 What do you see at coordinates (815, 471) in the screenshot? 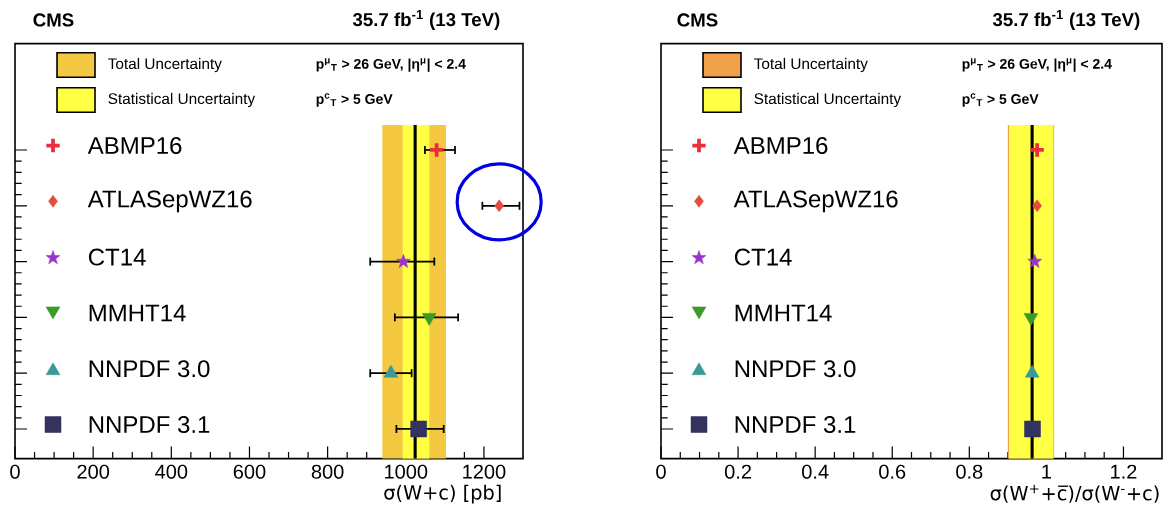
I see `x-tick-label: 0.4` at bounding box center [815, 471].